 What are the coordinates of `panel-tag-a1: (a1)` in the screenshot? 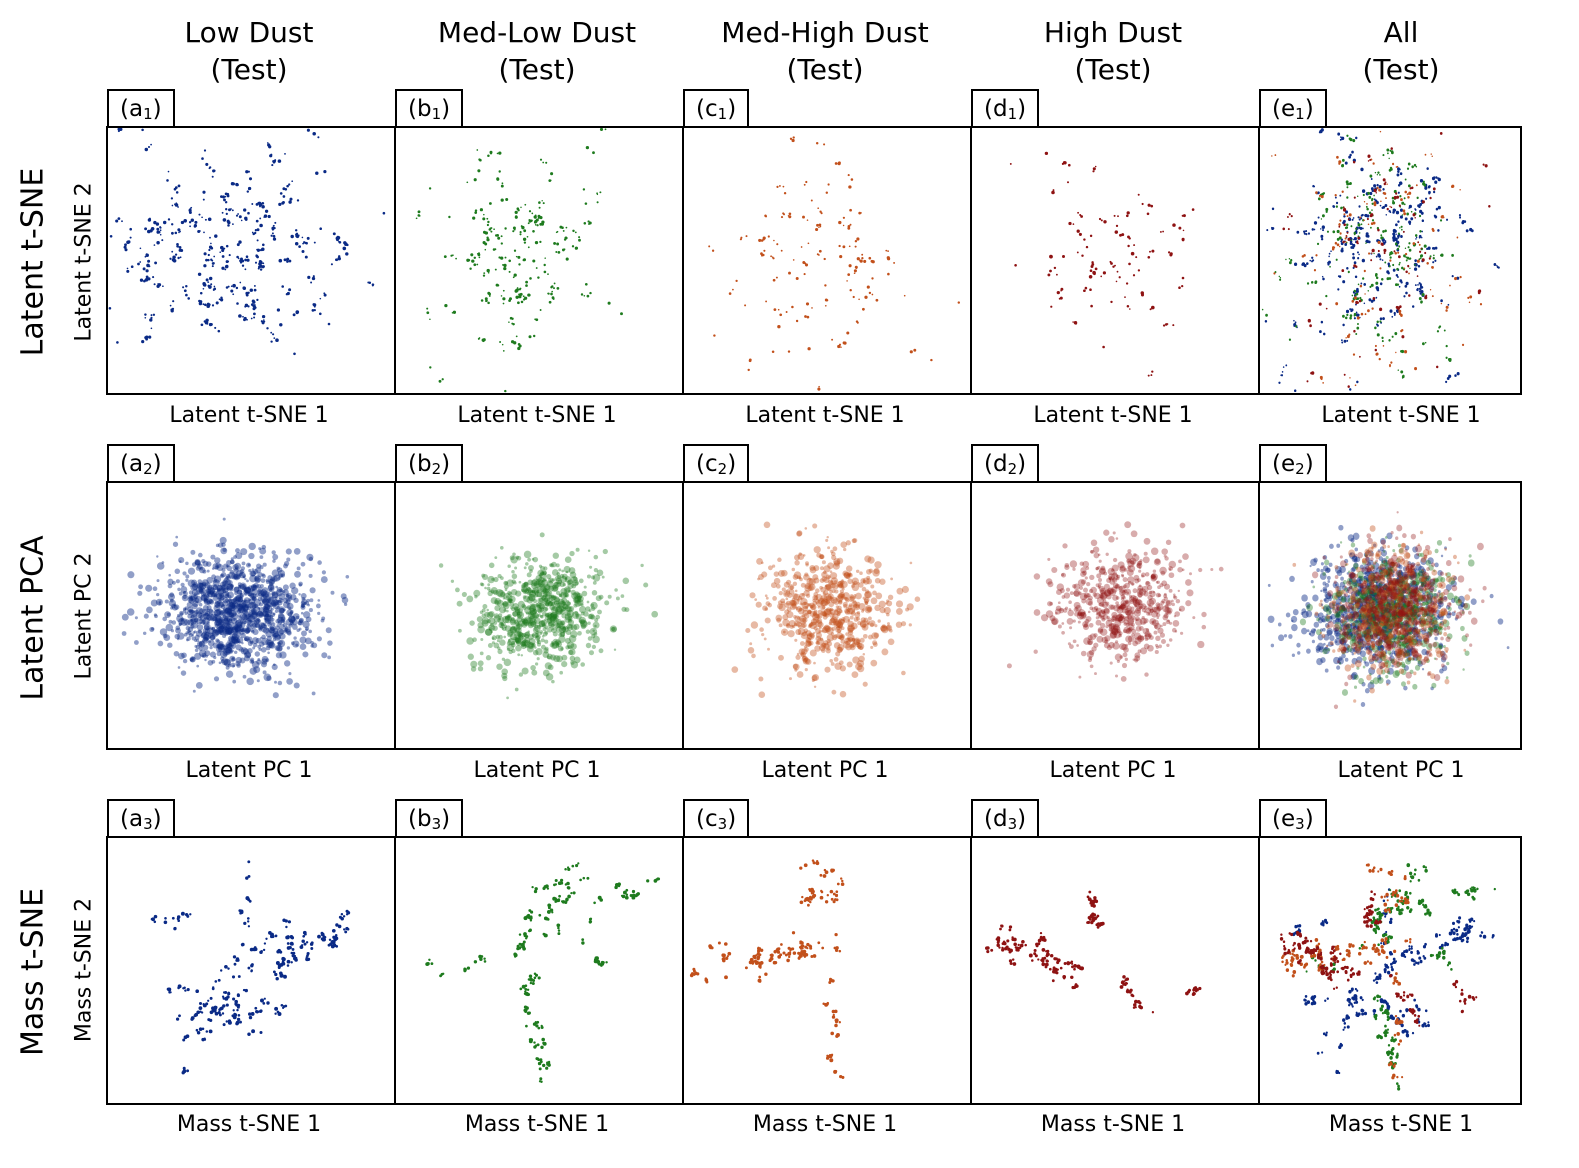 It's located at (141, 108).